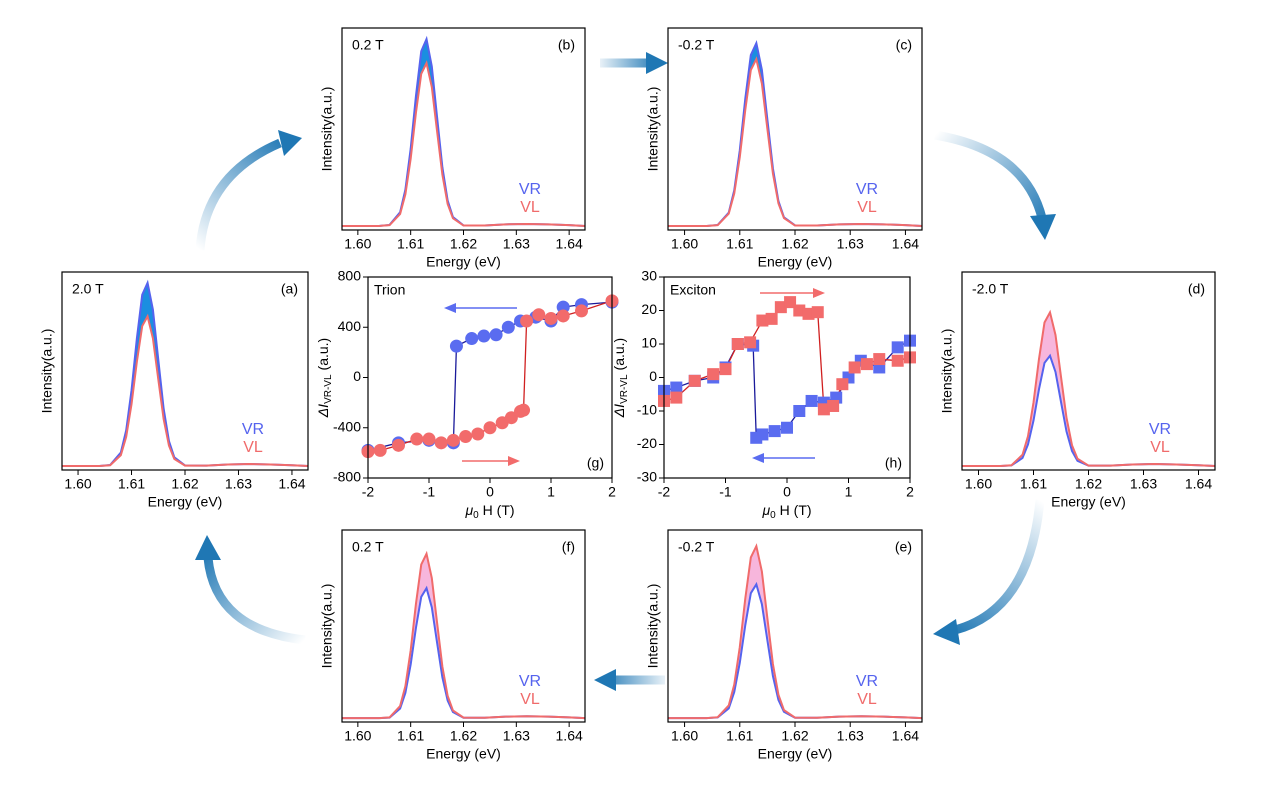 This screenshot has width=1269, height=787. What do you see at coordinates (647, 410) in the screenshot?
I see `y-tick-label: -10` at bounding box center [647, 410].